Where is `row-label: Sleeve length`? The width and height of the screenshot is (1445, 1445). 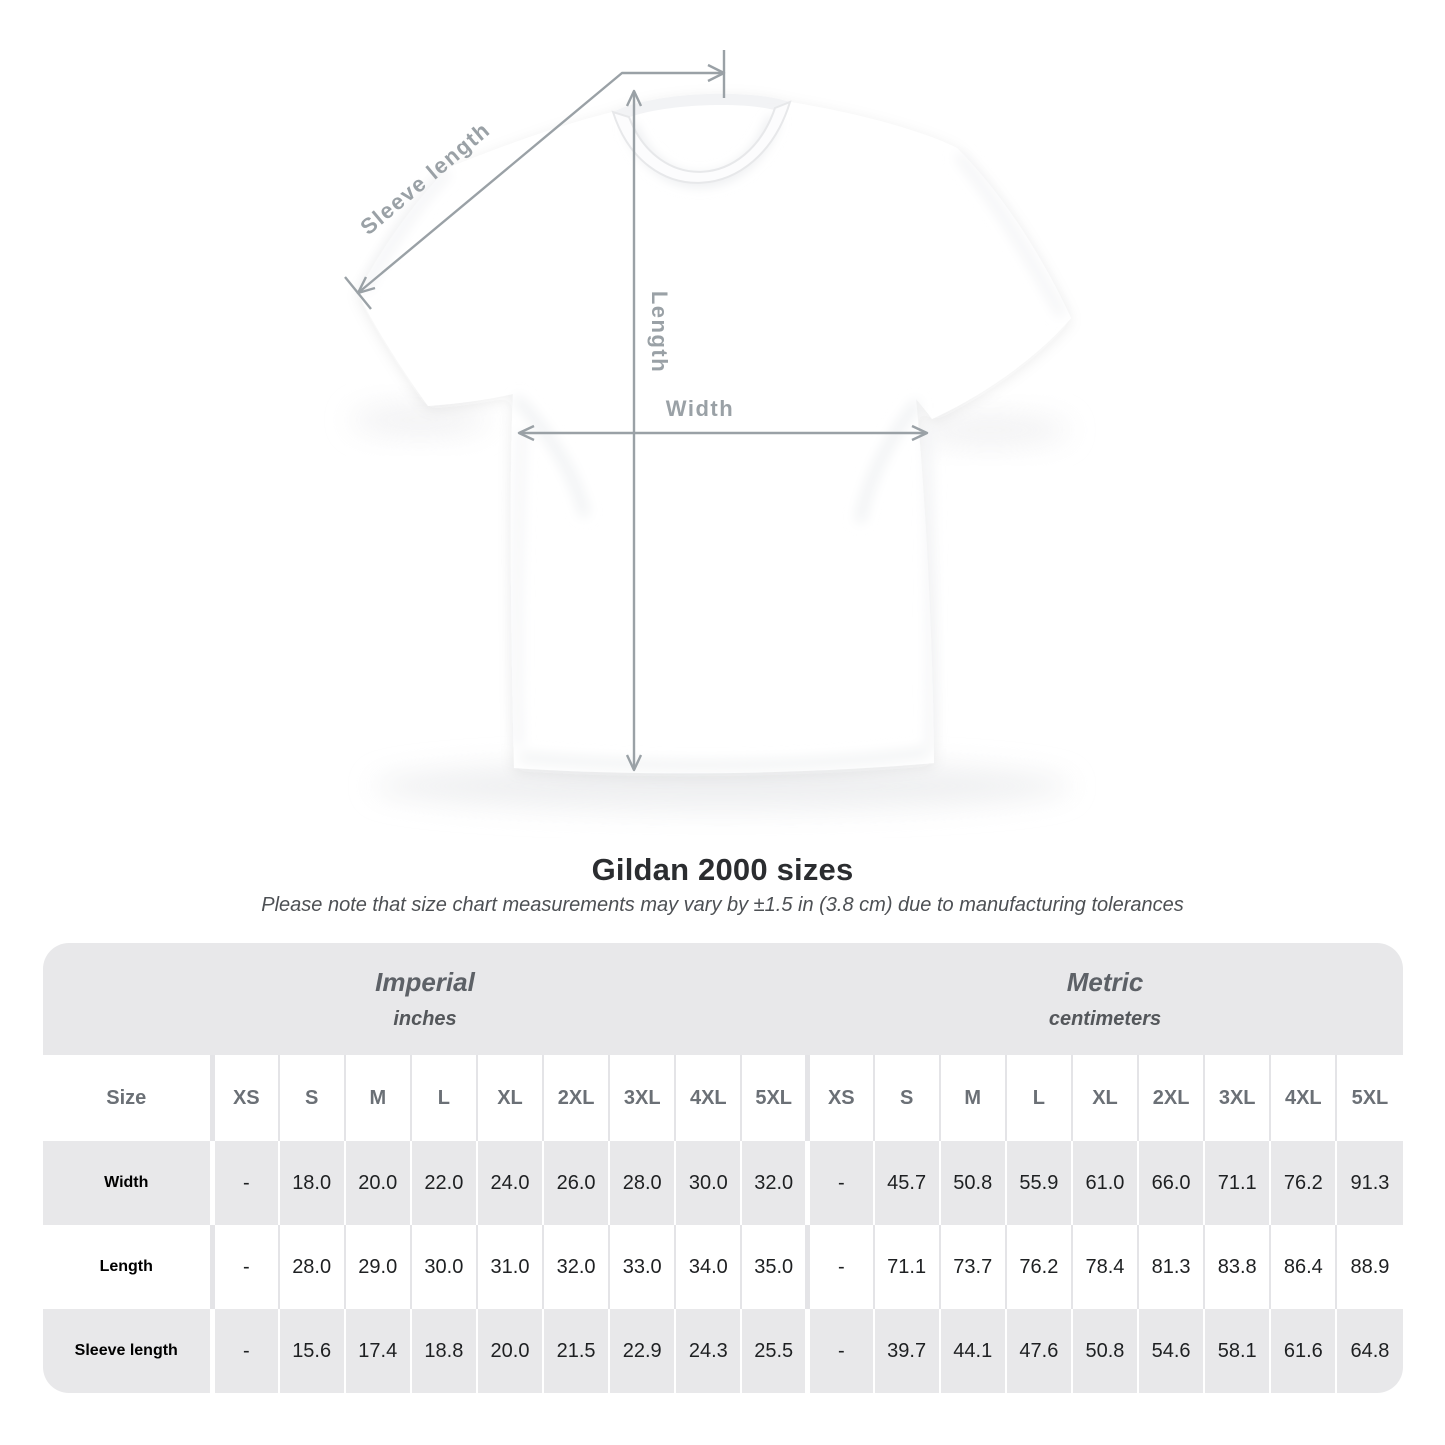 row-label: Sleeve length is located at coordinates (126, 1350).